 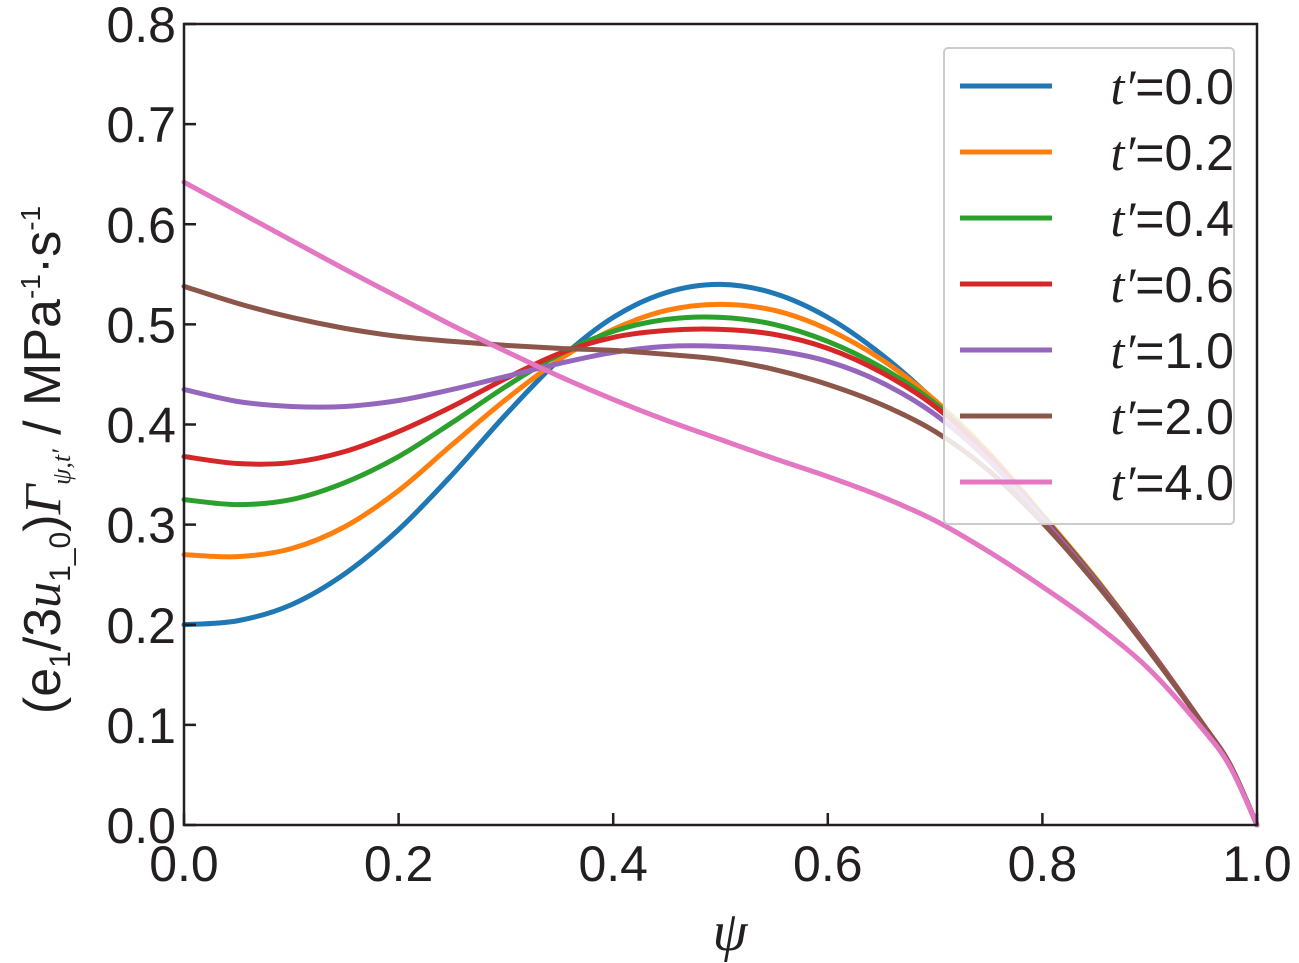 What do you see at coordinates (60, 557) in the screenshot?
I see `y-title-sub2: 1_0` at bounding box center [60, 557].